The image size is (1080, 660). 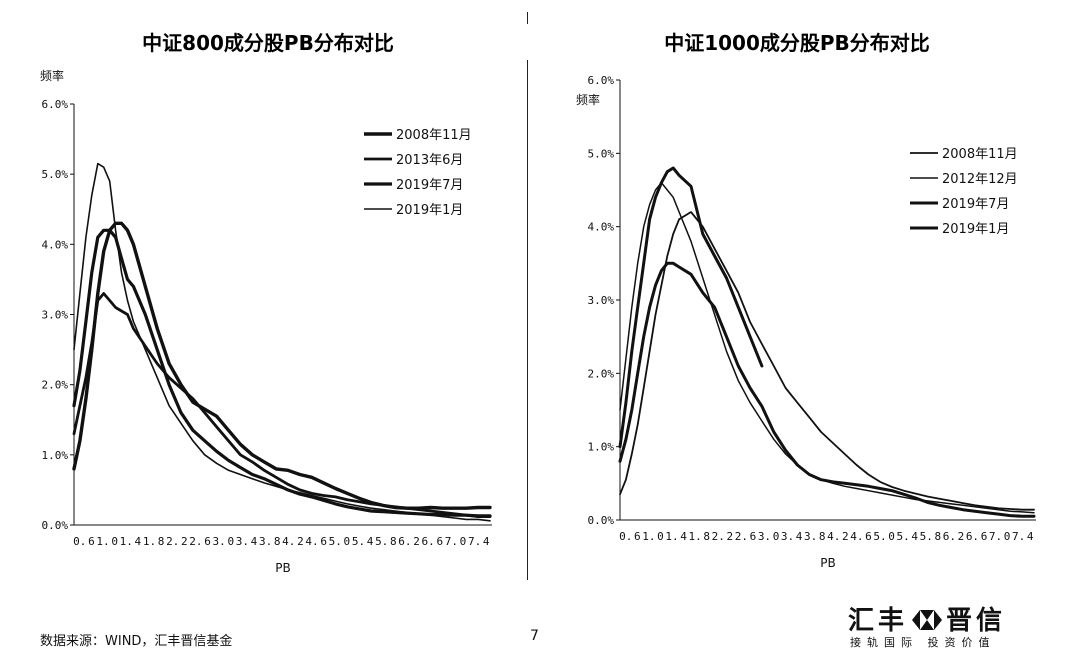 I want to click on legend-entry: 2008年11月, so click(x=434, y=135).